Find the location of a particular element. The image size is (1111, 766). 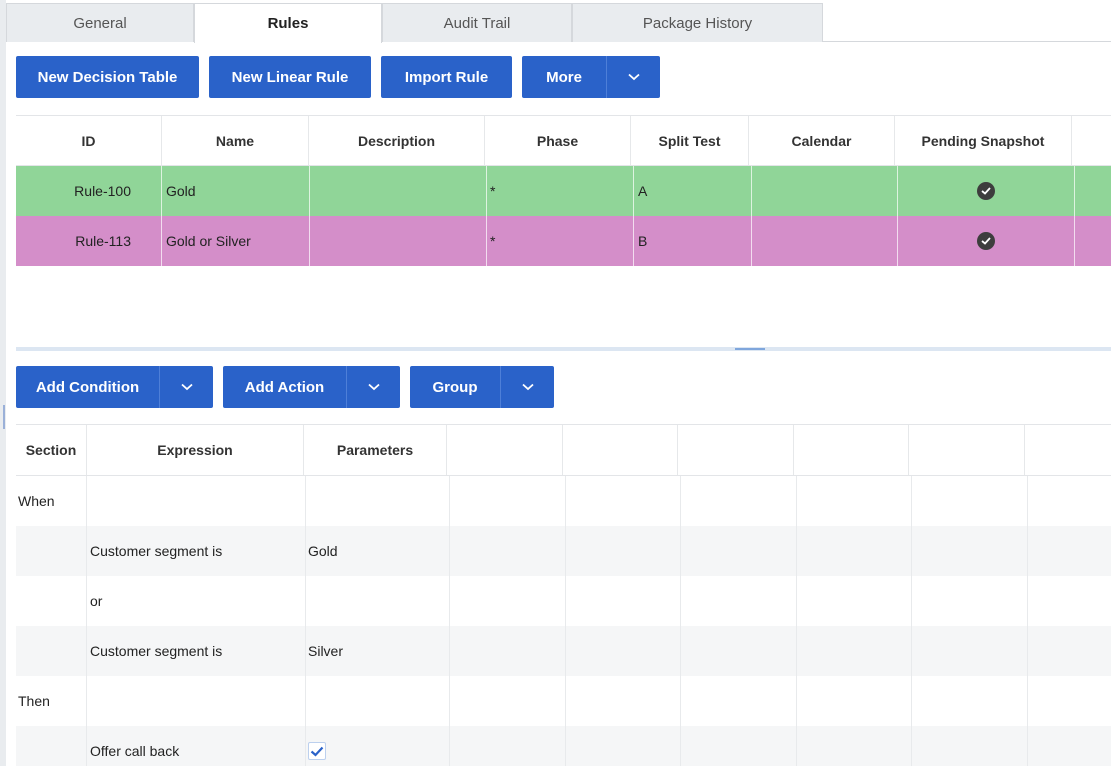

column-header-calendar: Calendar is located at coordinates (822, 140).